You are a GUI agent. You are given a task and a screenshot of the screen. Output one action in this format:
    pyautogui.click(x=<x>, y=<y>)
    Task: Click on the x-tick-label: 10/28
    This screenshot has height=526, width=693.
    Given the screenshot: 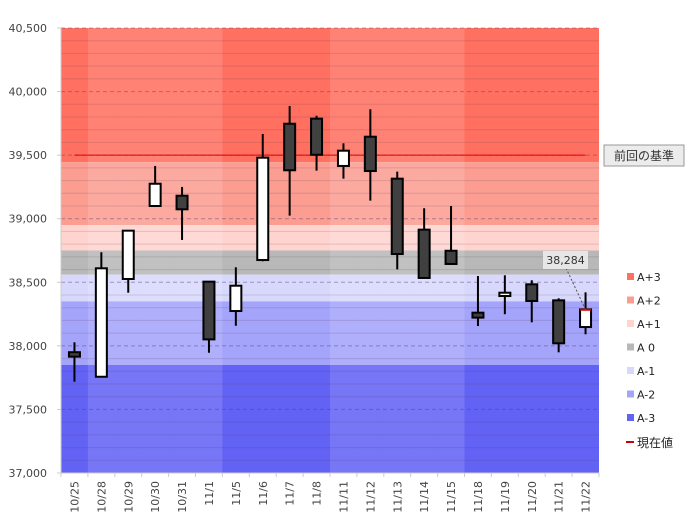 What is the action you would take?
    pyautogui.click(x=101, y=497)
    